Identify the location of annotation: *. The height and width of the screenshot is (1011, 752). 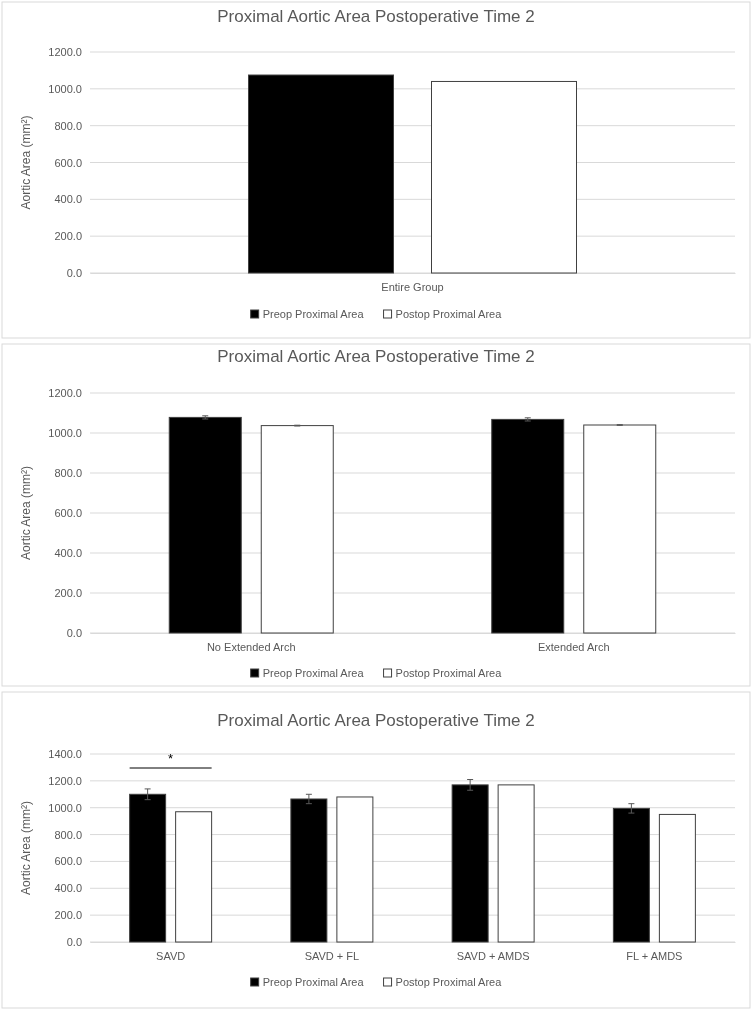
(171, 758).